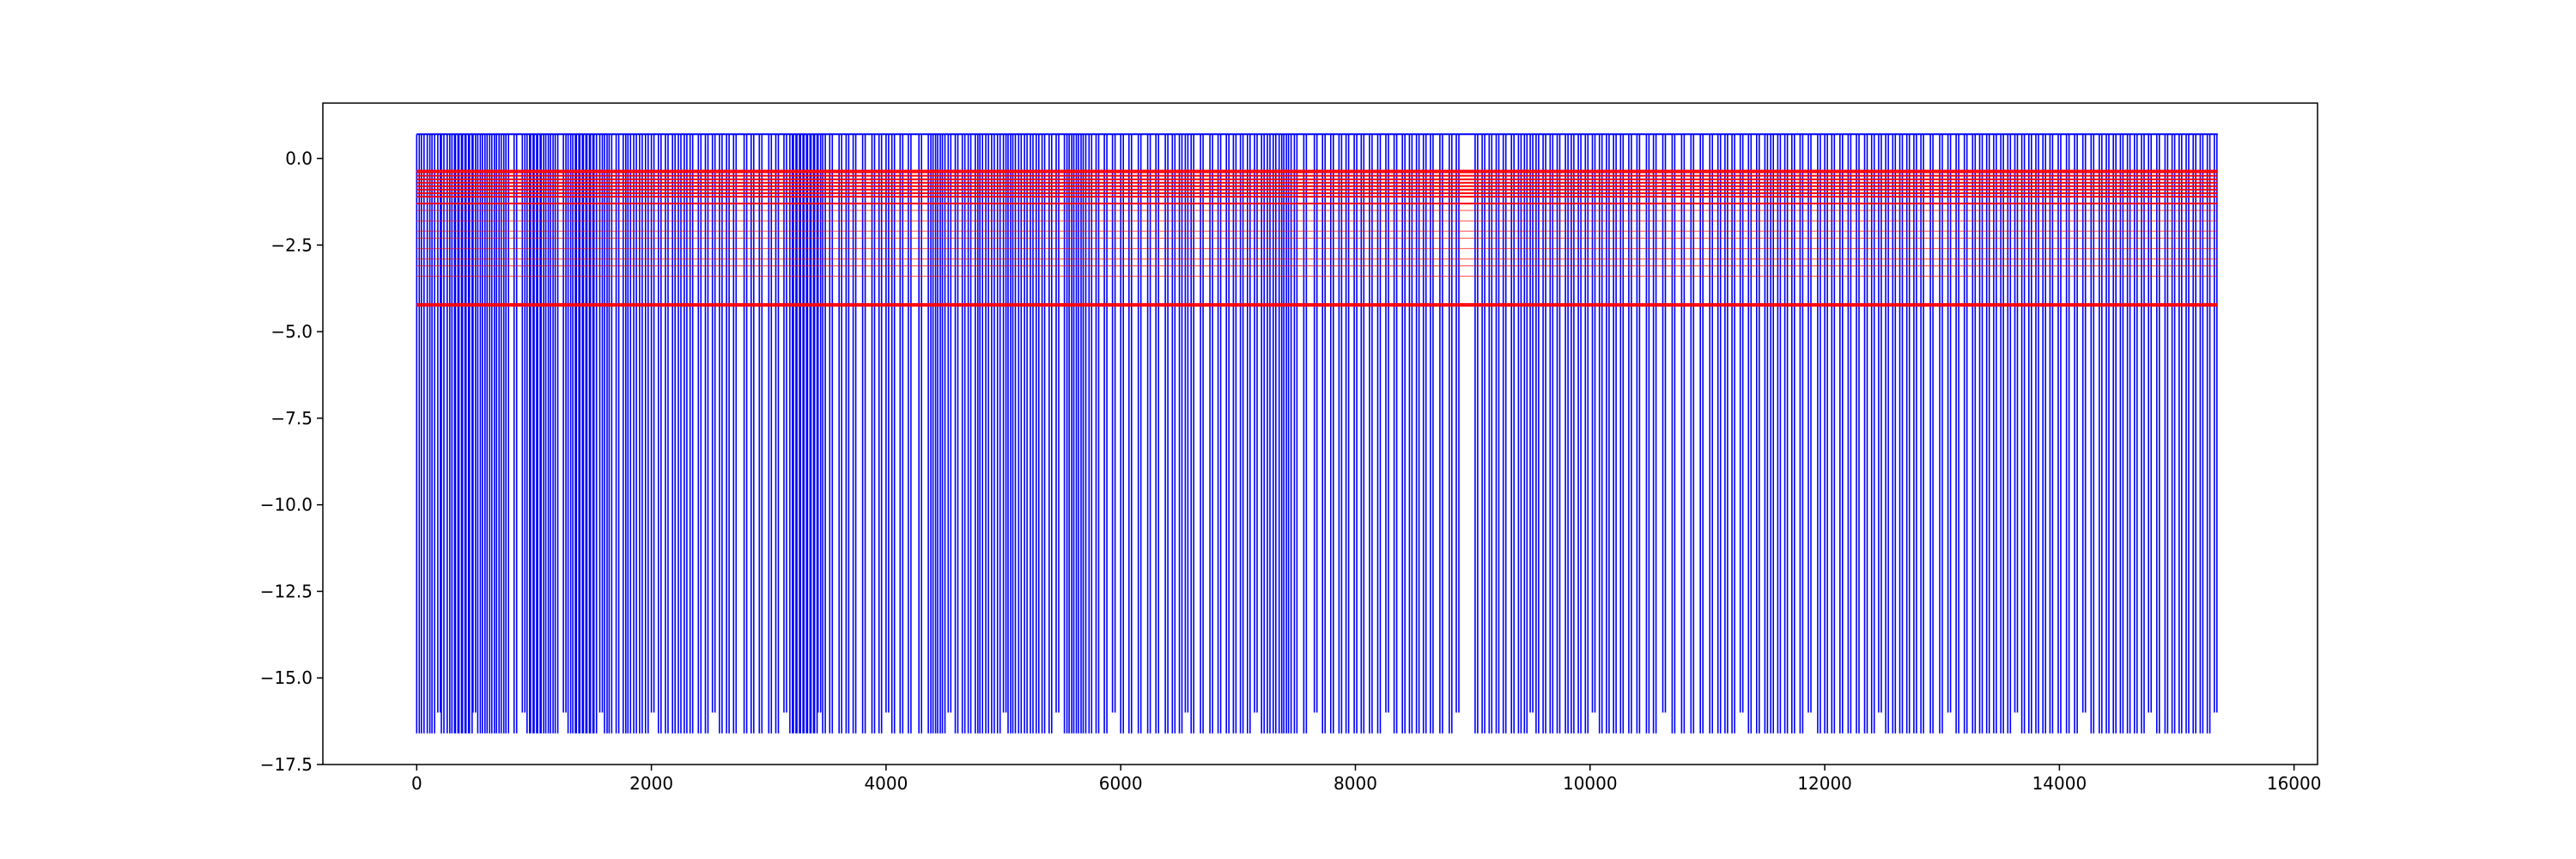  What do you see at coordinates (286, 765) in the screenshot?
I see `y-tick-label: −17.5` at bounding box center [286, 765].